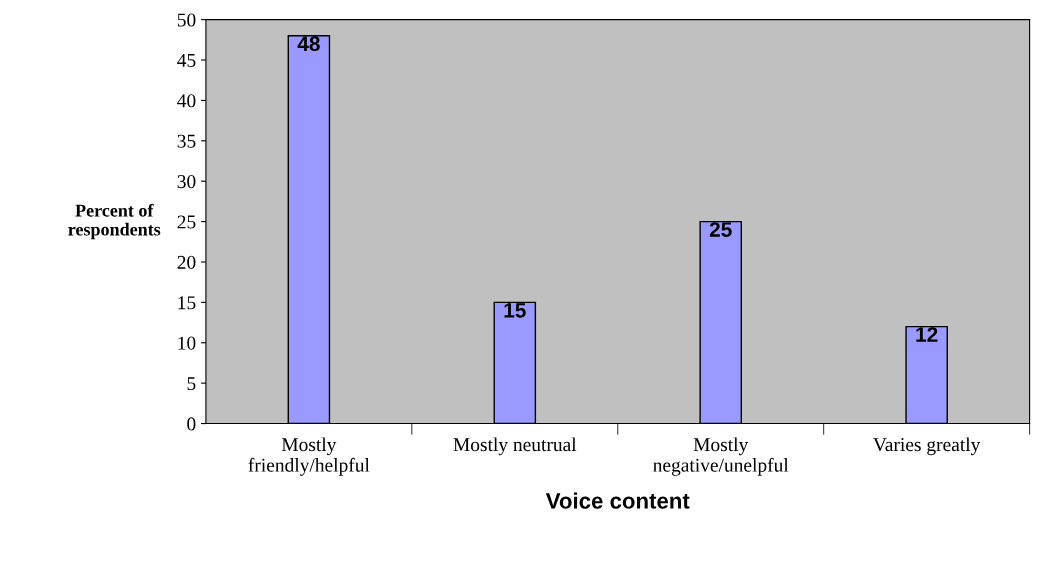 The width and height of the screenshot is (1056, 561). Describe the element at coordinates (191, 384) in the screenshot. I see `y-tick-label: 5` at that location.